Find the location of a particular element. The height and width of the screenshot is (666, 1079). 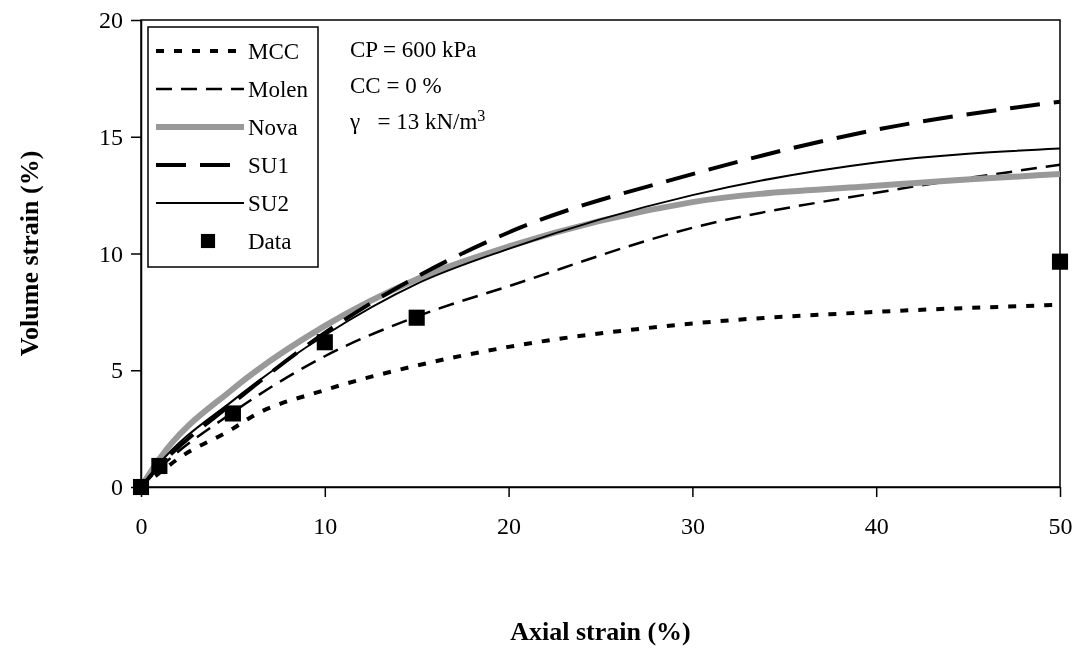

y-tick-label: 5 is located at coordinates (117, 370).